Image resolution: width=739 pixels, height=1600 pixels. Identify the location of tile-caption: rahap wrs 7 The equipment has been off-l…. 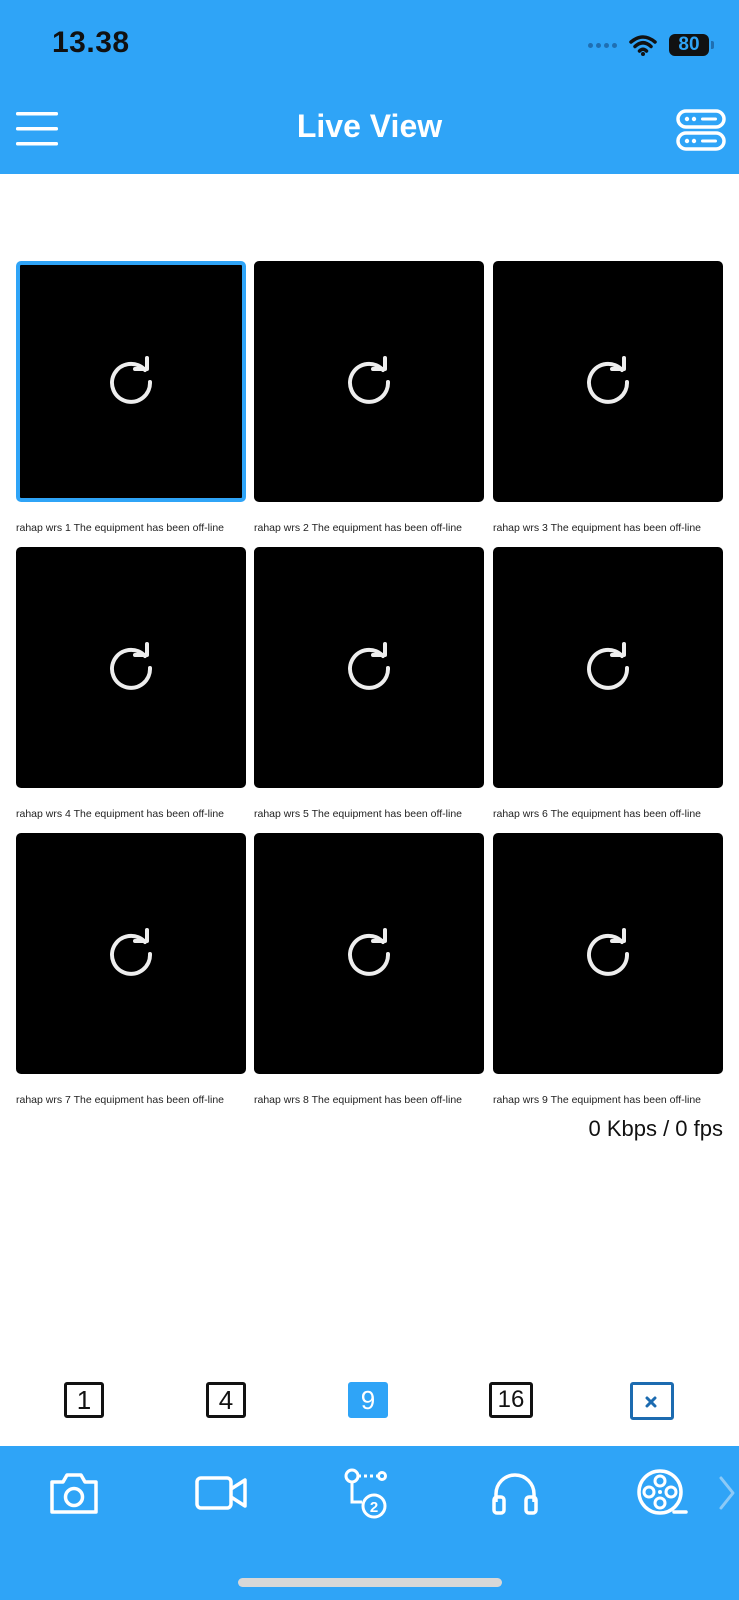
(120, 1100).